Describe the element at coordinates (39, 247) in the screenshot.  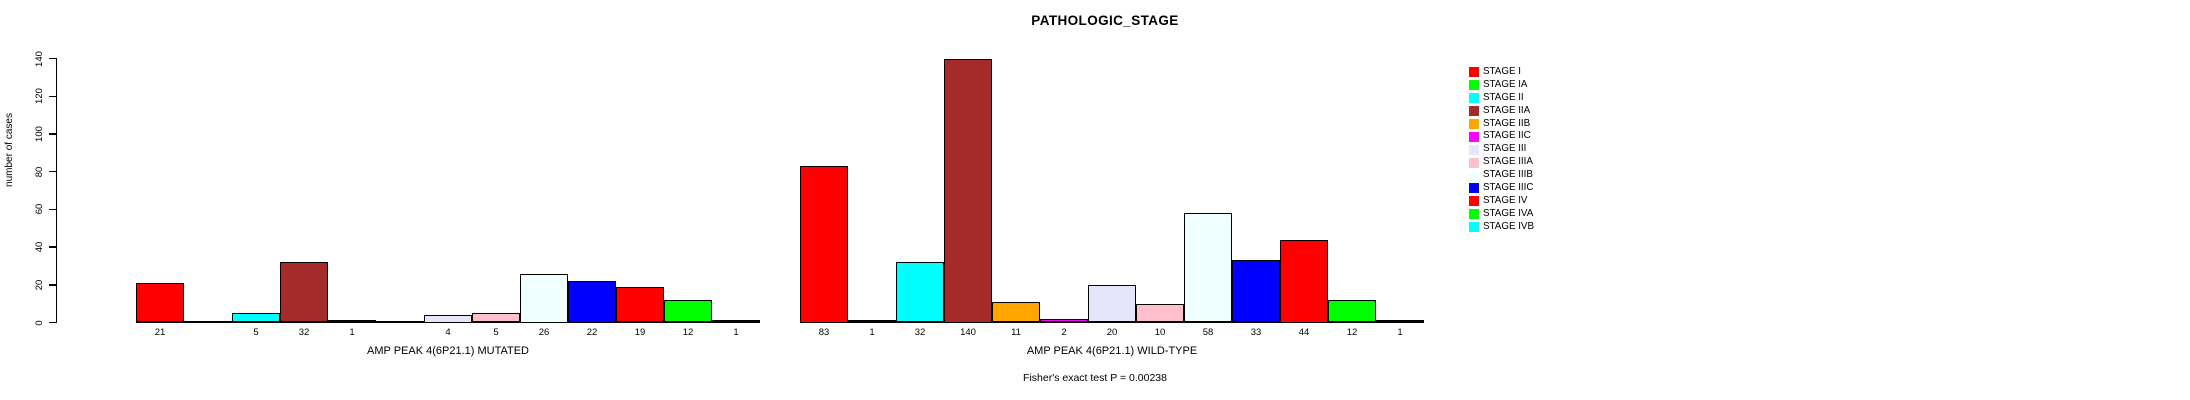
I see `y-tick-label: 40` at that location.